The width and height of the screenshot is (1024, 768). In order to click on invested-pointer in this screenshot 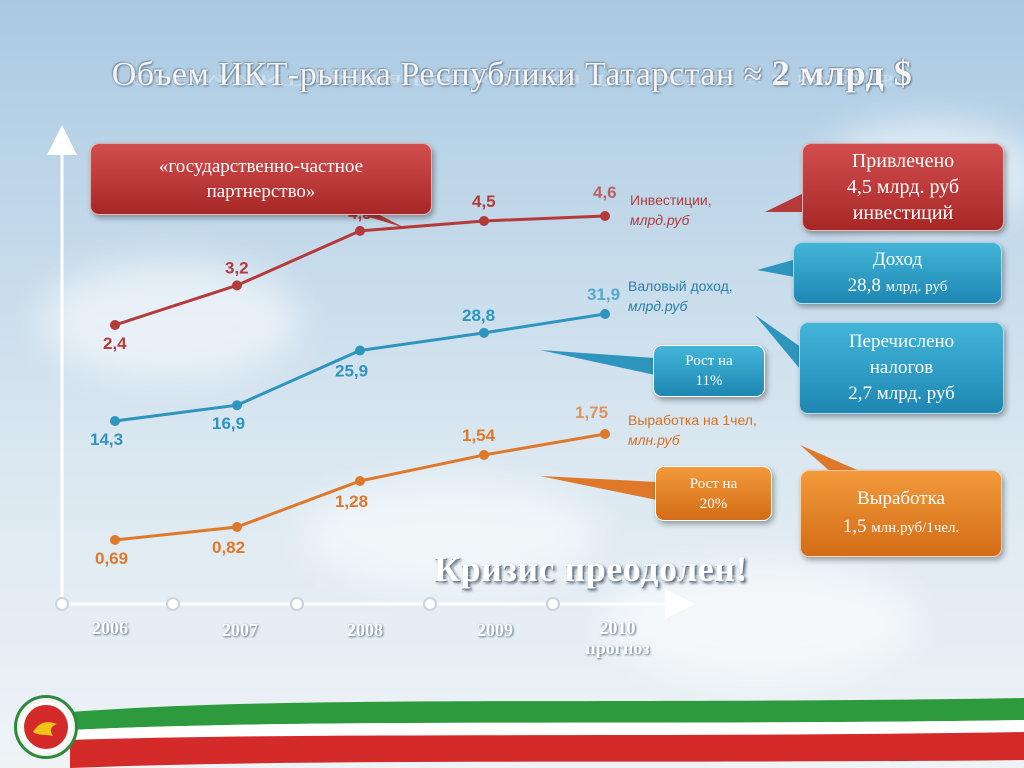, I will do `click(787, 201)`.